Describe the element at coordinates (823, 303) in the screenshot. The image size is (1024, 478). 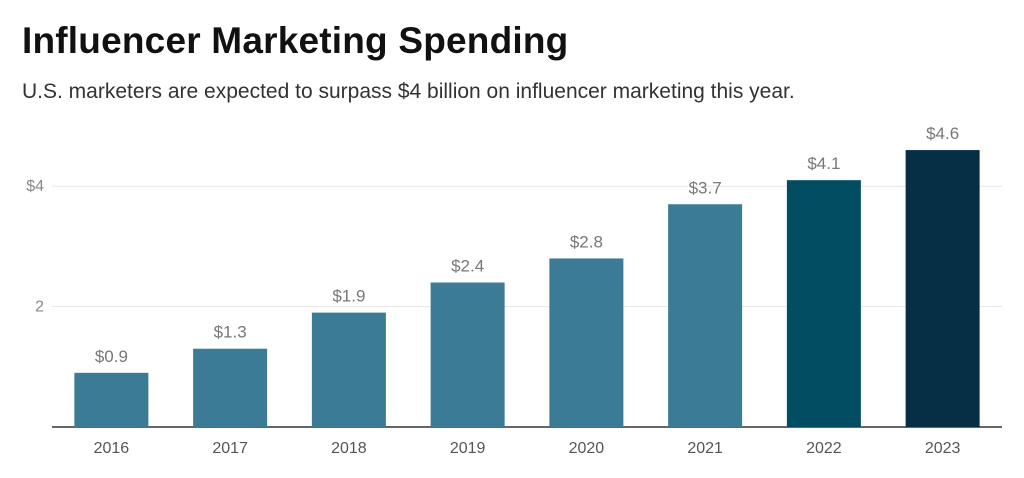
I see `bar-2022` at that location.